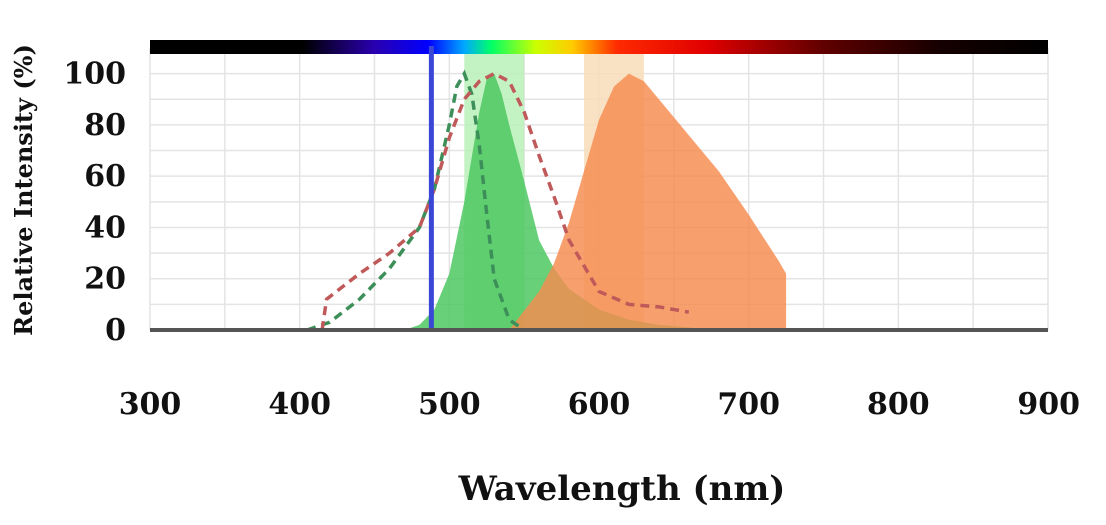 The width and height of the screenshot is (1106, 525). What do you see at coordinates (105, 125) in the screenshot?
I see `y-tick-label: 80` at bounding box center [105, 125].